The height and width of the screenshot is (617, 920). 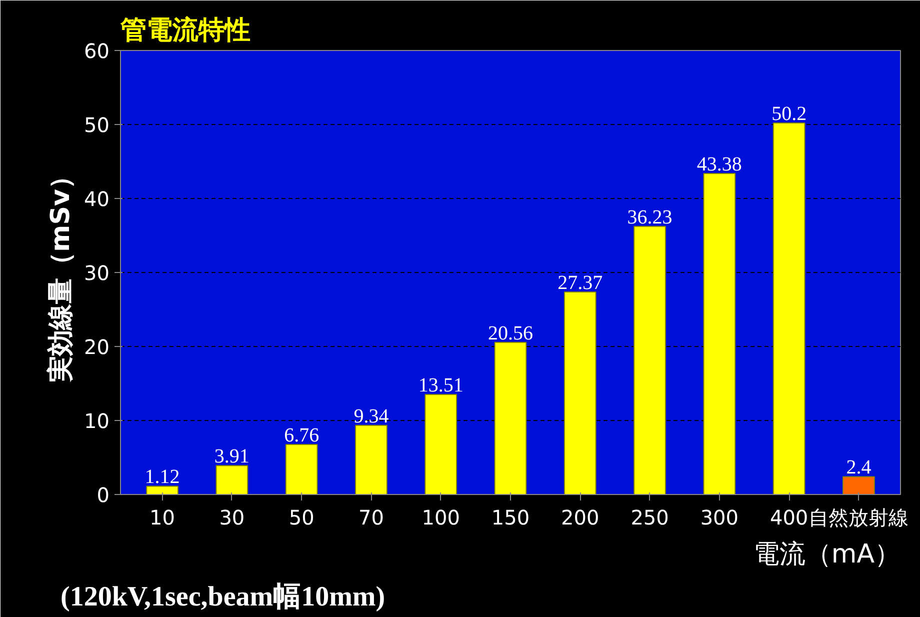 I want to click on y-tick-label: 50, so click(x=97, y=125).